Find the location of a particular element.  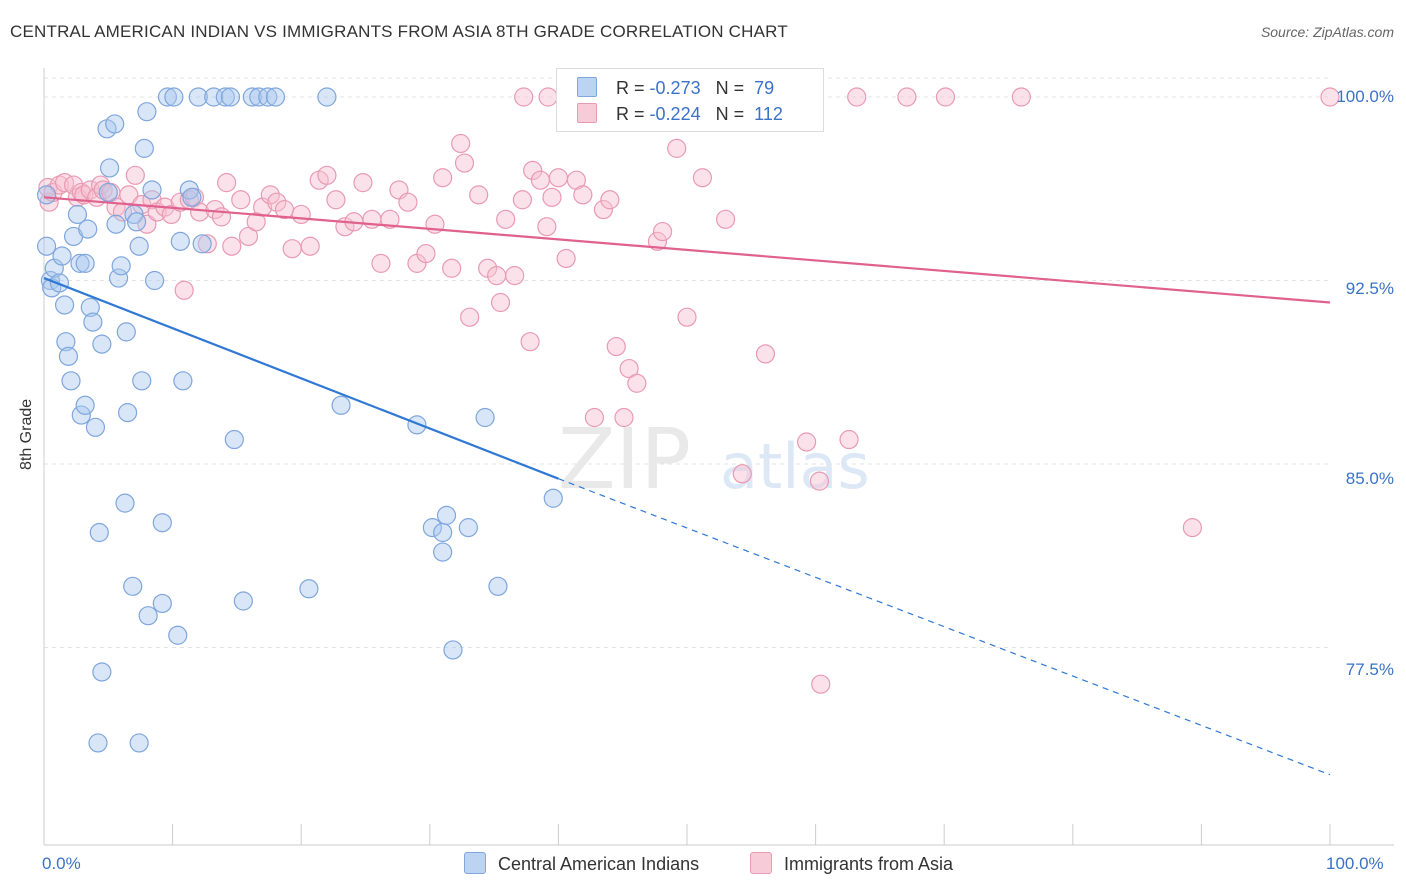

y-tick-100: 100.0% is located at coordinates (1365, 96).